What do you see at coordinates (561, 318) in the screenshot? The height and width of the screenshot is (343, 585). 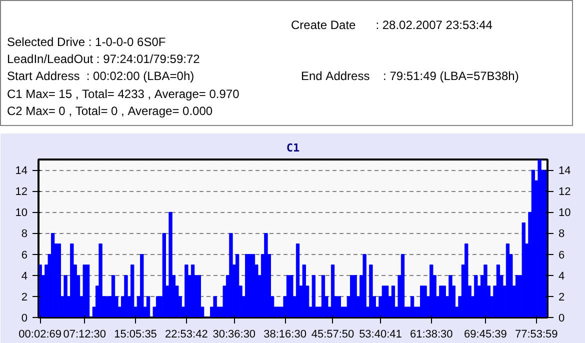 I see `y2-tick-label: 0` at bounding box center [561, 318].